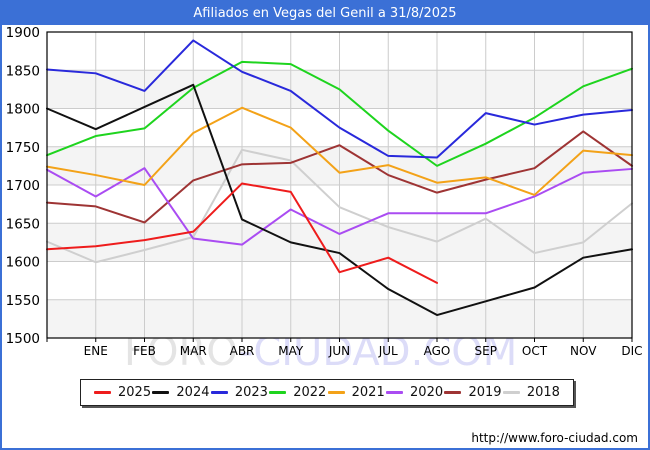 This screenshot has height=450, width=650. What do you see at coordinates (23, 186) in the screenshot?
I see `y-tick-label: 1700` at bounding box center [23, 186].